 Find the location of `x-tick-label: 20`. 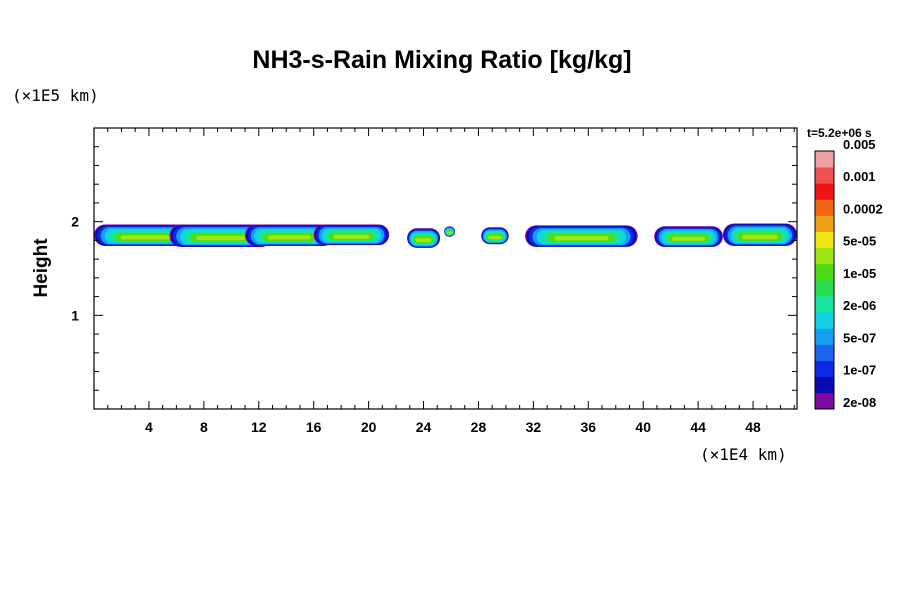

x-tick-label: 20 is located at coordinates (369, 427).